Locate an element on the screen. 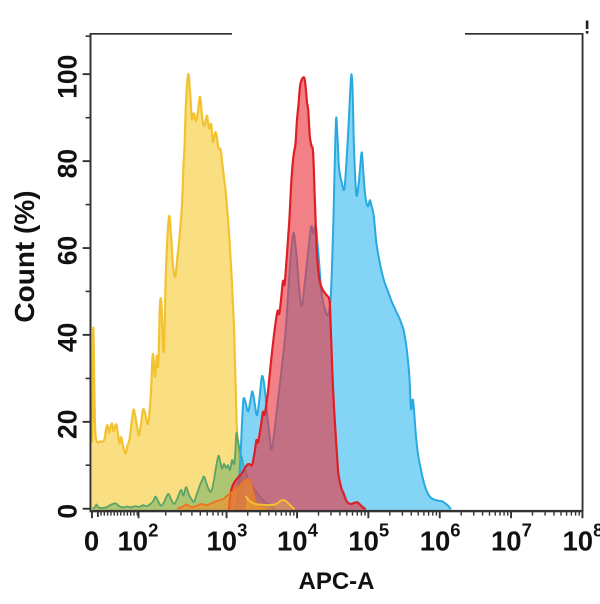 The image size is (600, 604). svg-text: 20 is located at coordinates (68, 424).